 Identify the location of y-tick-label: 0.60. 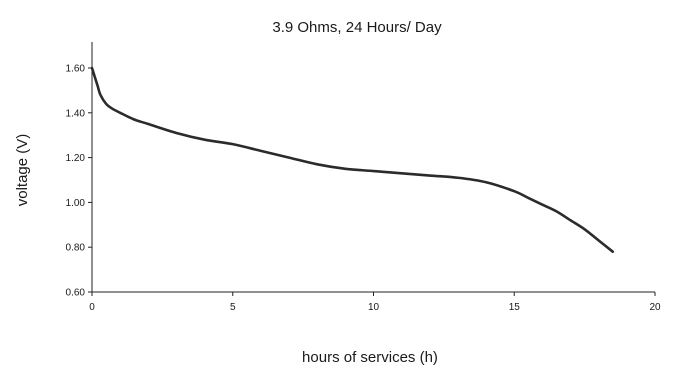
(76, 293).